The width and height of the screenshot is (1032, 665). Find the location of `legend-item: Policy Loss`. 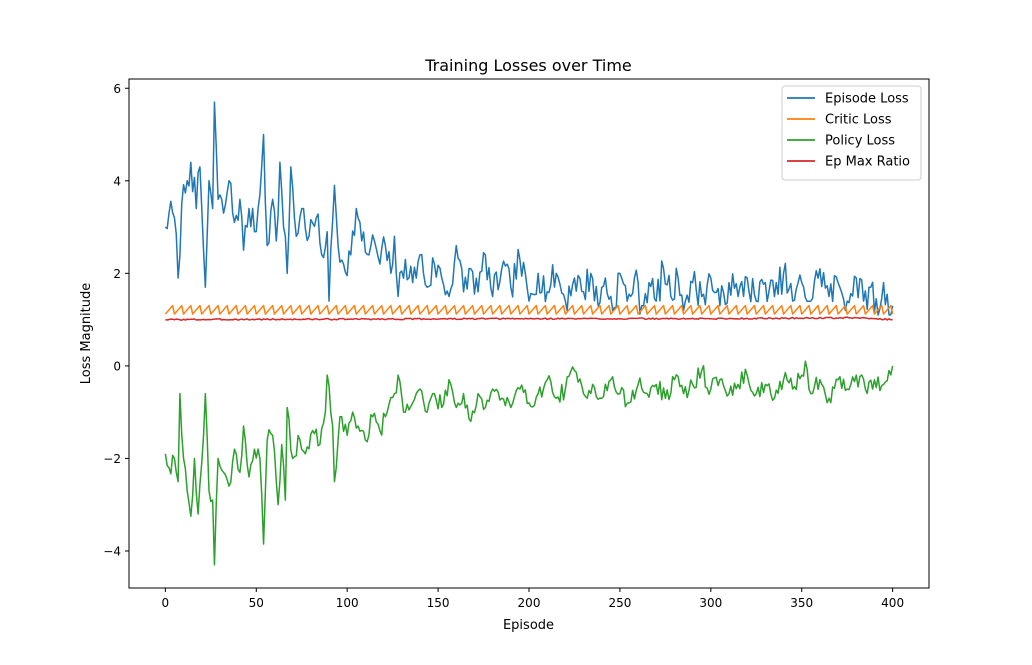

legend-item: Policy Loss is located at coordinates (841, 141).